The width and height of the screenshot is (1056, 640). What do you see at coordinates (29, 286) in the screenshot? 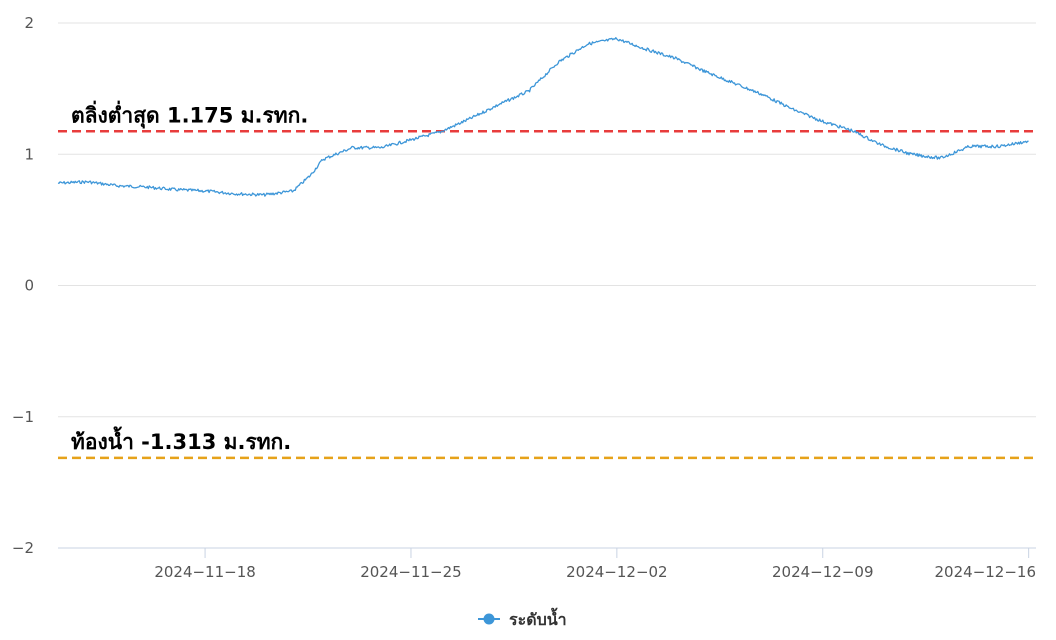
I see `y-tick-label: 0` at bounding box center [29, 286].